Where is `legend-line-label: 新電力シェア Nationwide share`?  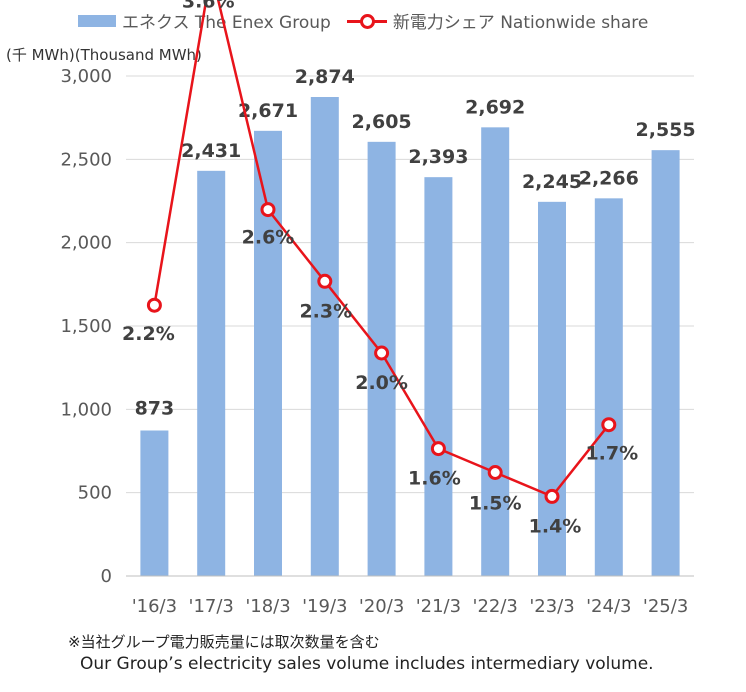 legend-line-label: 新電力シェア Nationwide share is located at coordinates (520, 23).